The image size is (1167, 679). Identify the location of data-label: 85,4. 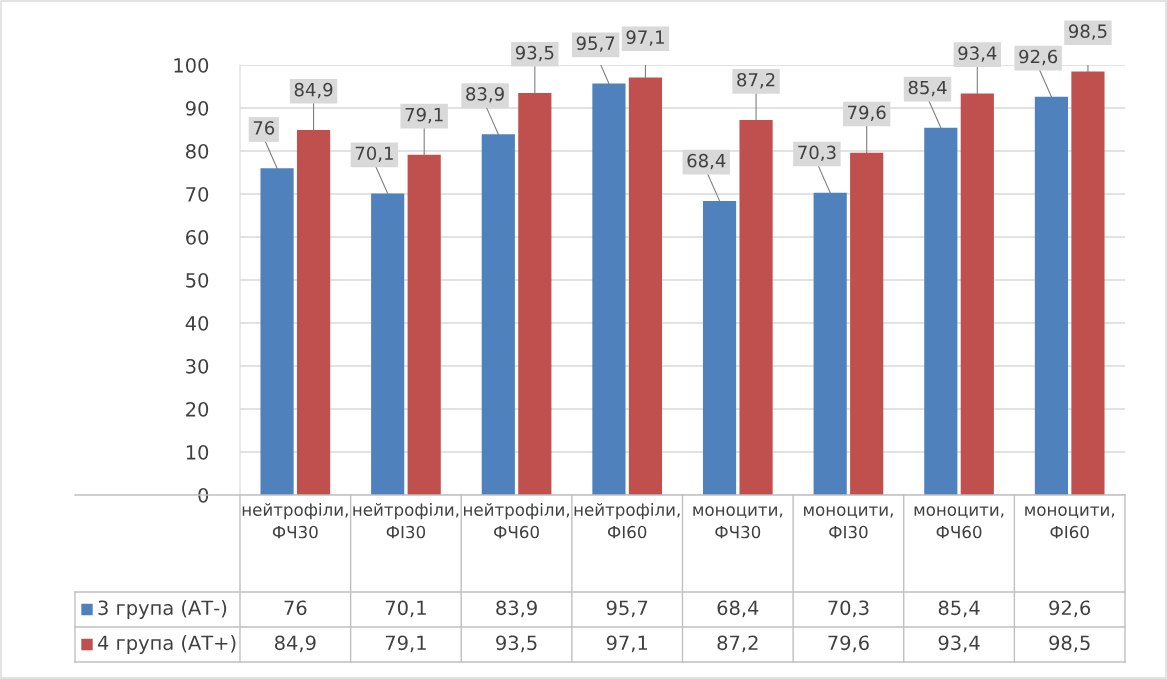
(959, 609).